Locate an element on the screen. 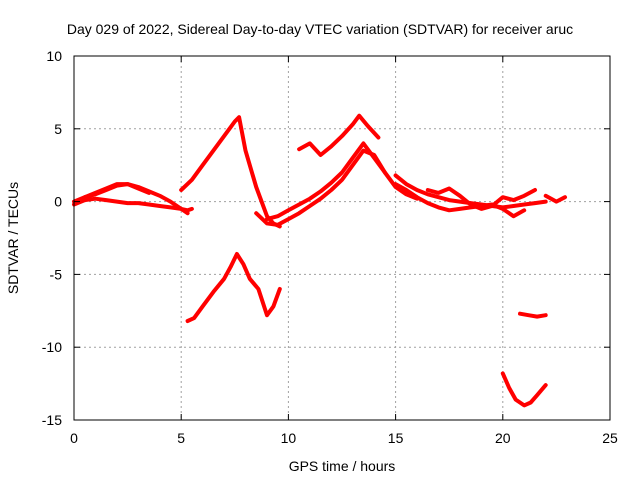 Image resolution: width=640 pixels, height=480 pixels. series-arc-e is located at coordinates (336, 187).